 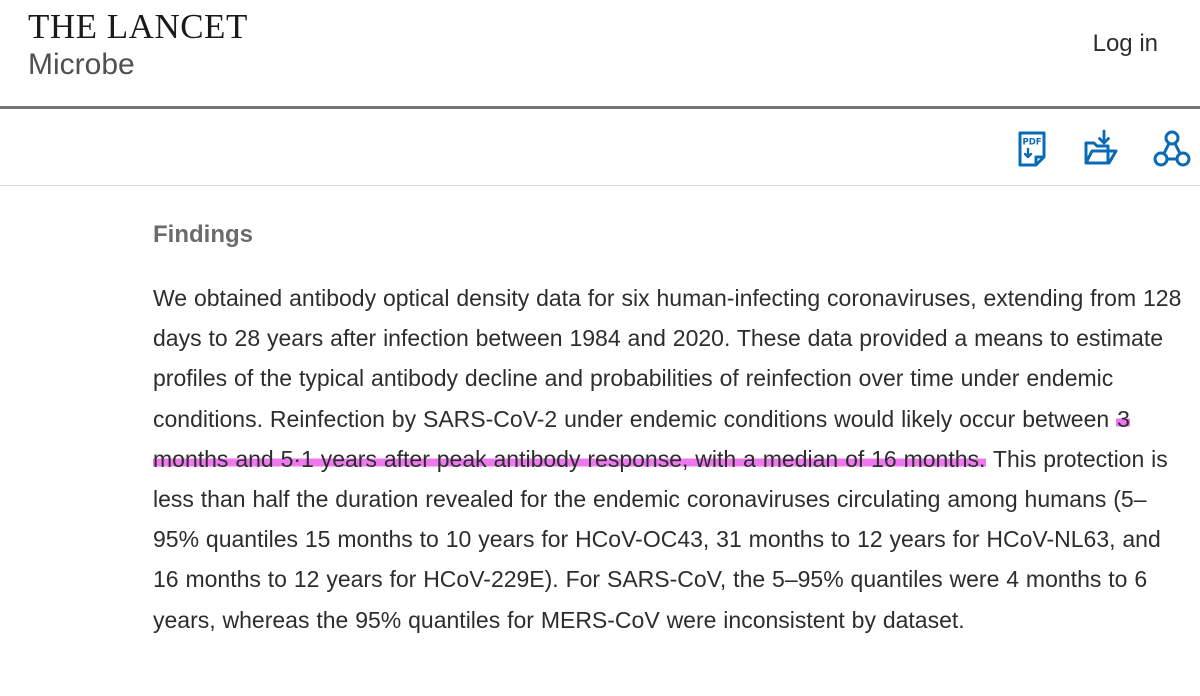 I want to click on journal-title: THE LANCET, so click(x=138, y=26).